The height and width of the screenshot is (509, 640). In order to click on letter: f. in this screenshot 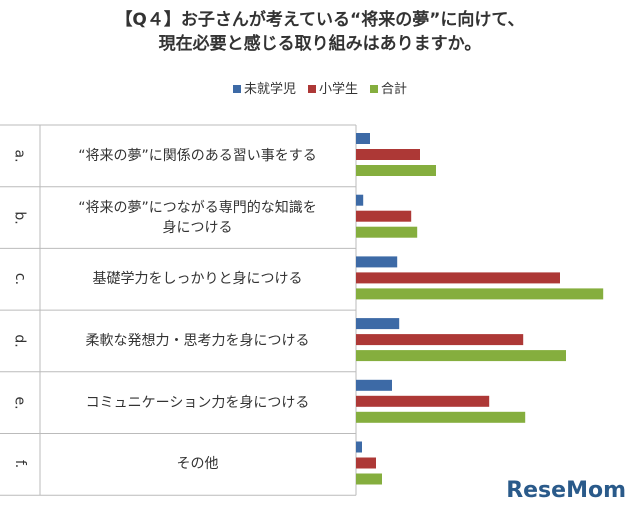, I will do `click(20, 464)`.